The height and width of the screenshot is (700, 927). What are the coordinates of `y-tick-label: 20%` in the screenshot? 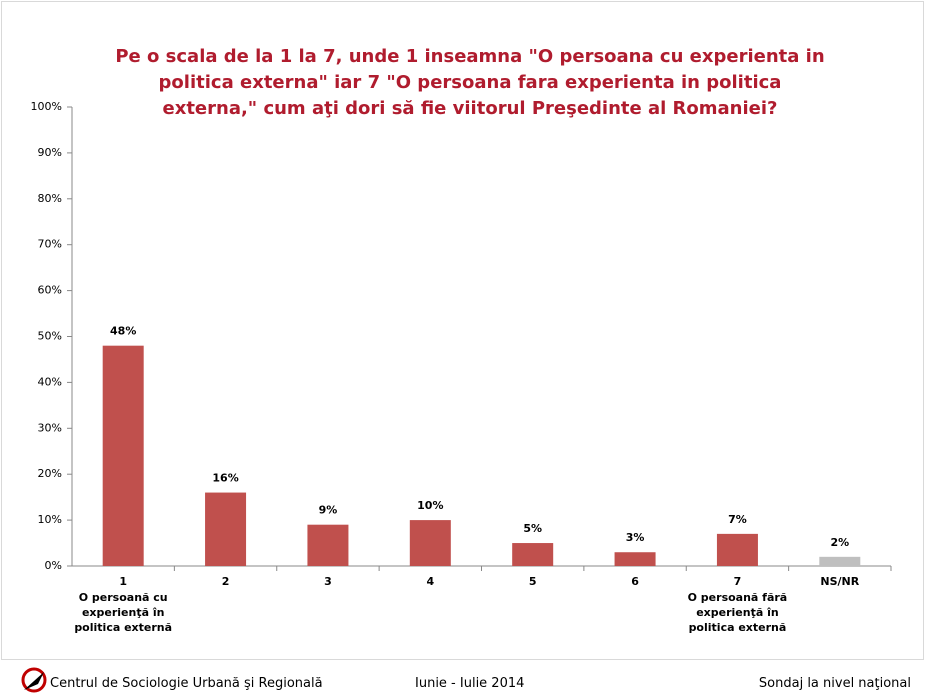 It's located at (50, 473).